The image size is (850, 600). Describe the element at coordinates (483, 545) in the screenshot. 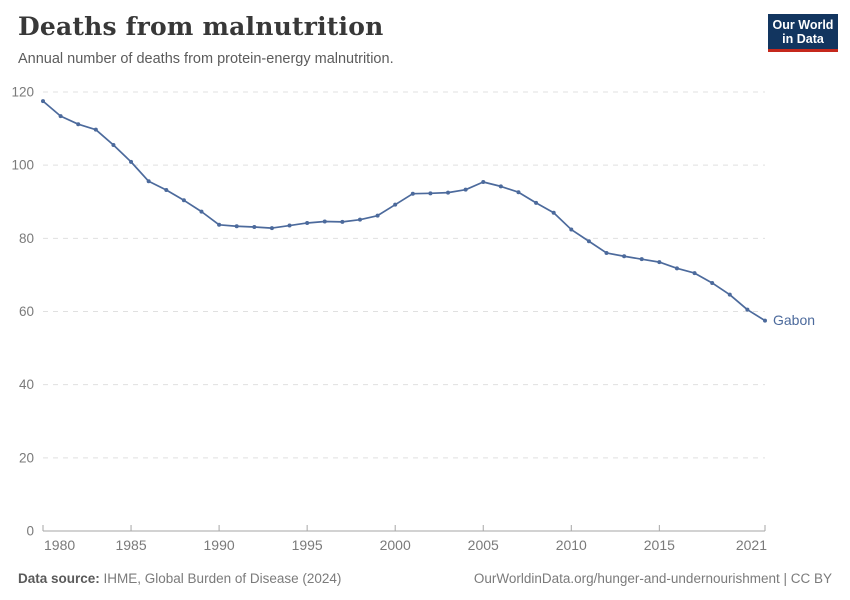

I see `x-tick-label: 2005` at that location.